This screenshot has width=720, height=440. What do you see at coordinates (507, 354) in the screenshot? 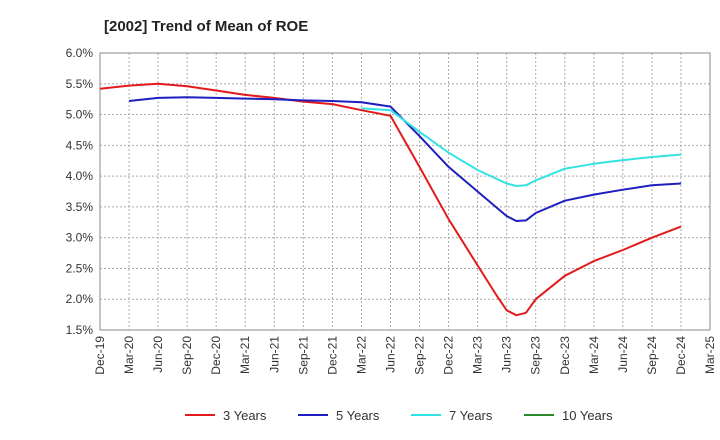
I see `x-tick-label: Jun-23` at bounding box center [507, 354].